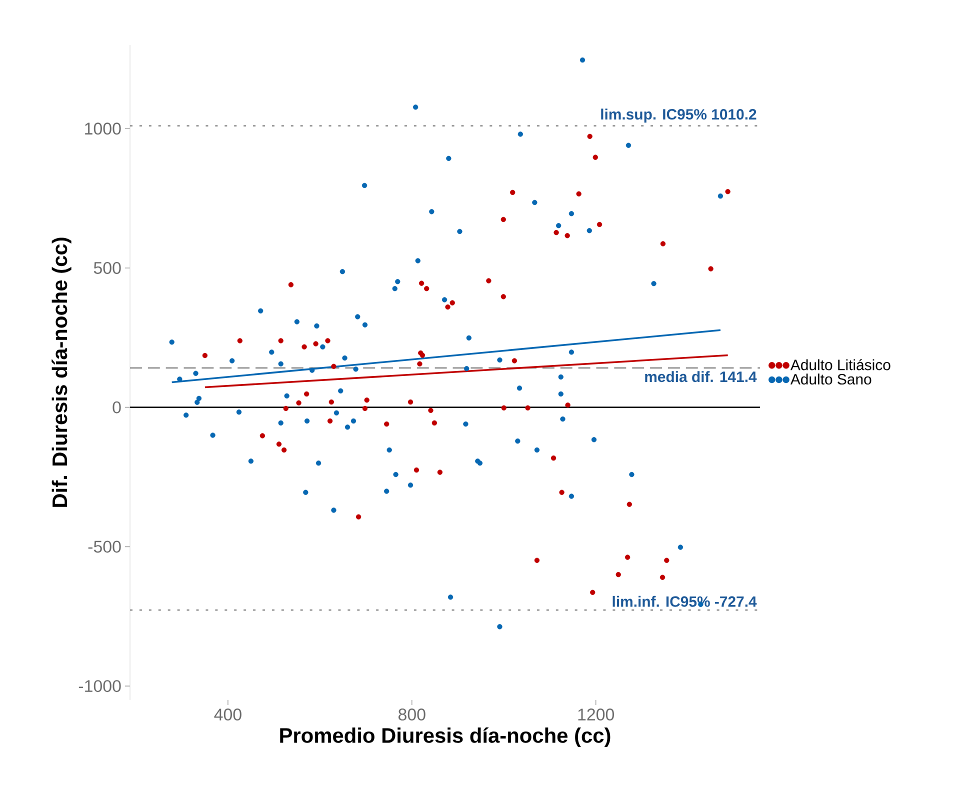 This screenshot has height=810, width=969. Describe the element at coordinates (107, 268) in the screenshot. I see `y-tick-label: 500` at that location.